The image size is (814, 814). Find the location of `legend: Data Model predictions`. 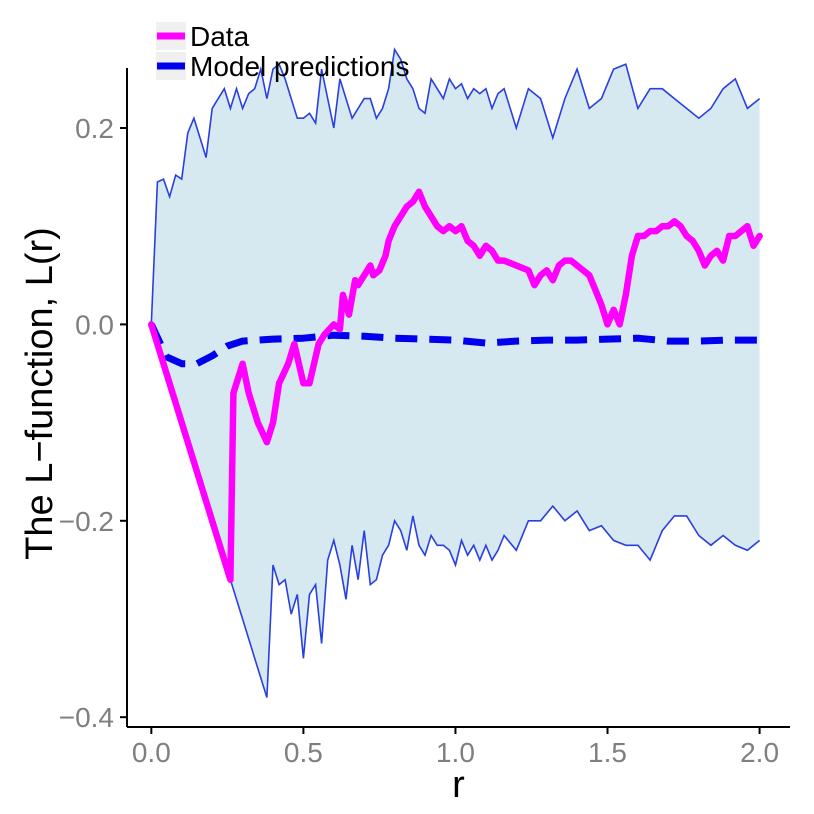

legend: Data Model predictions is located at coordinates (282, 51).